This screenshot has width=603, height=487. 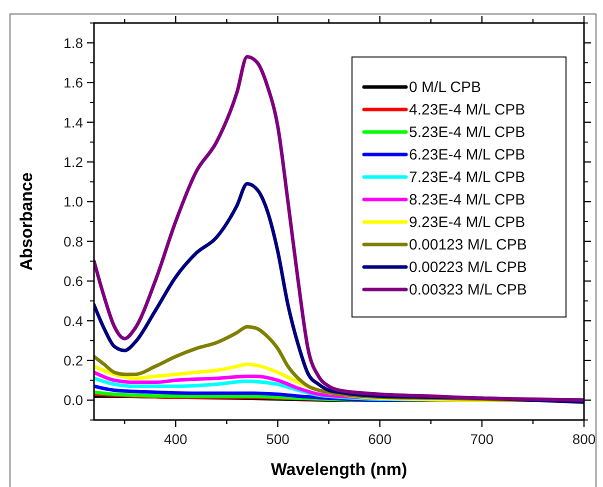 What do you see at coordinates (467, 155) in the screenshot?
I see `legend-label: 6.23E-4 M/L CPB` at bounding box center [467, 155].